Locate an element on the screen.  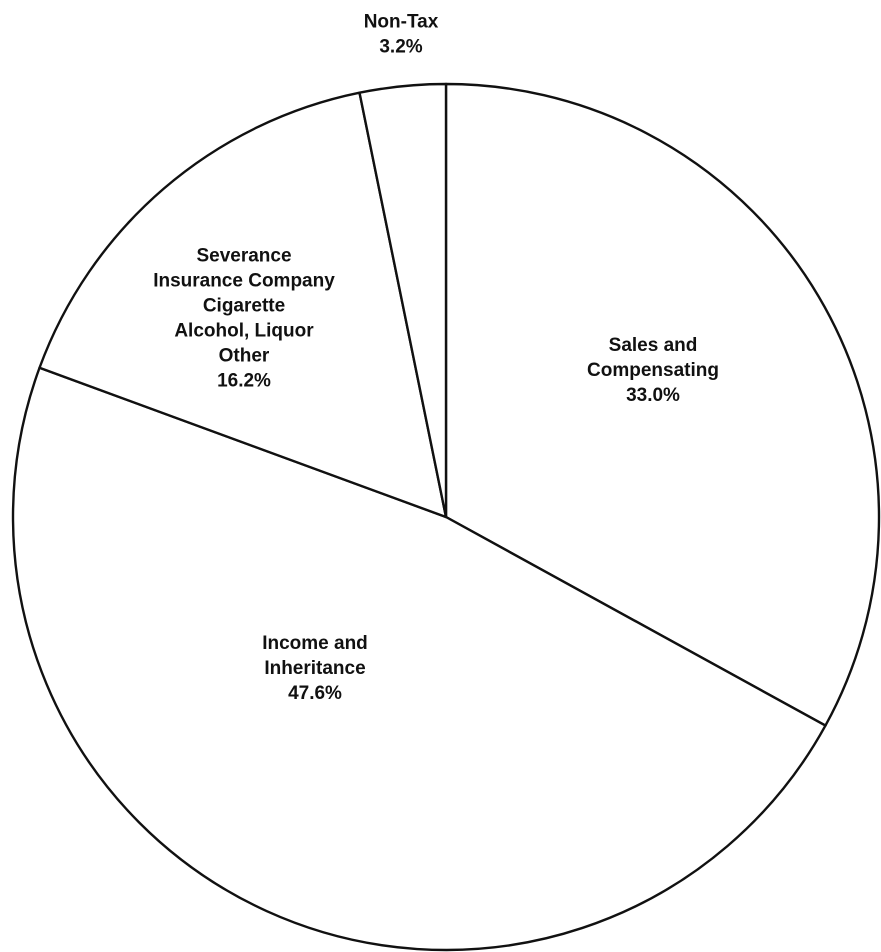
slice-name-line: Sales and is located at coordinates (653, 345).